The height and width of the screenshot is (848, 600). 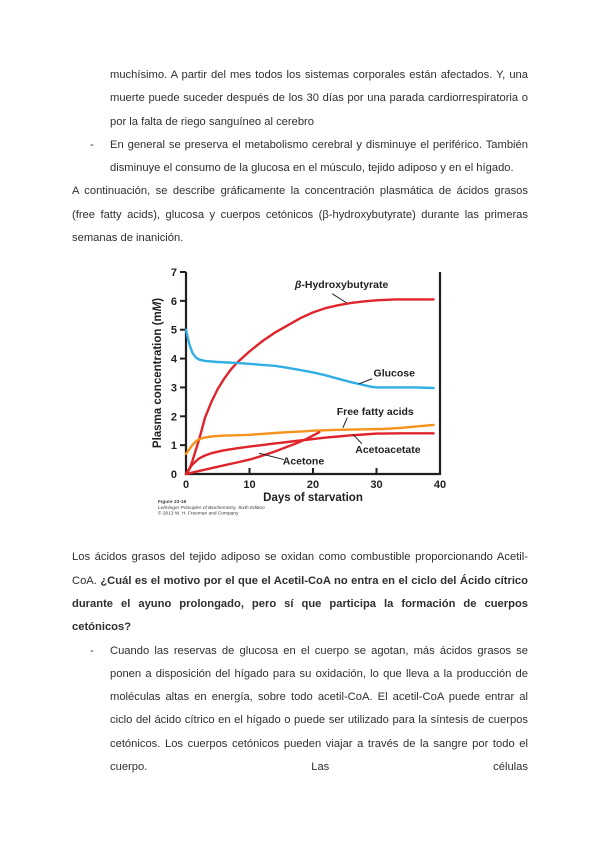 I want to click on y-tick-label: 6, so click(x=174, y=302).